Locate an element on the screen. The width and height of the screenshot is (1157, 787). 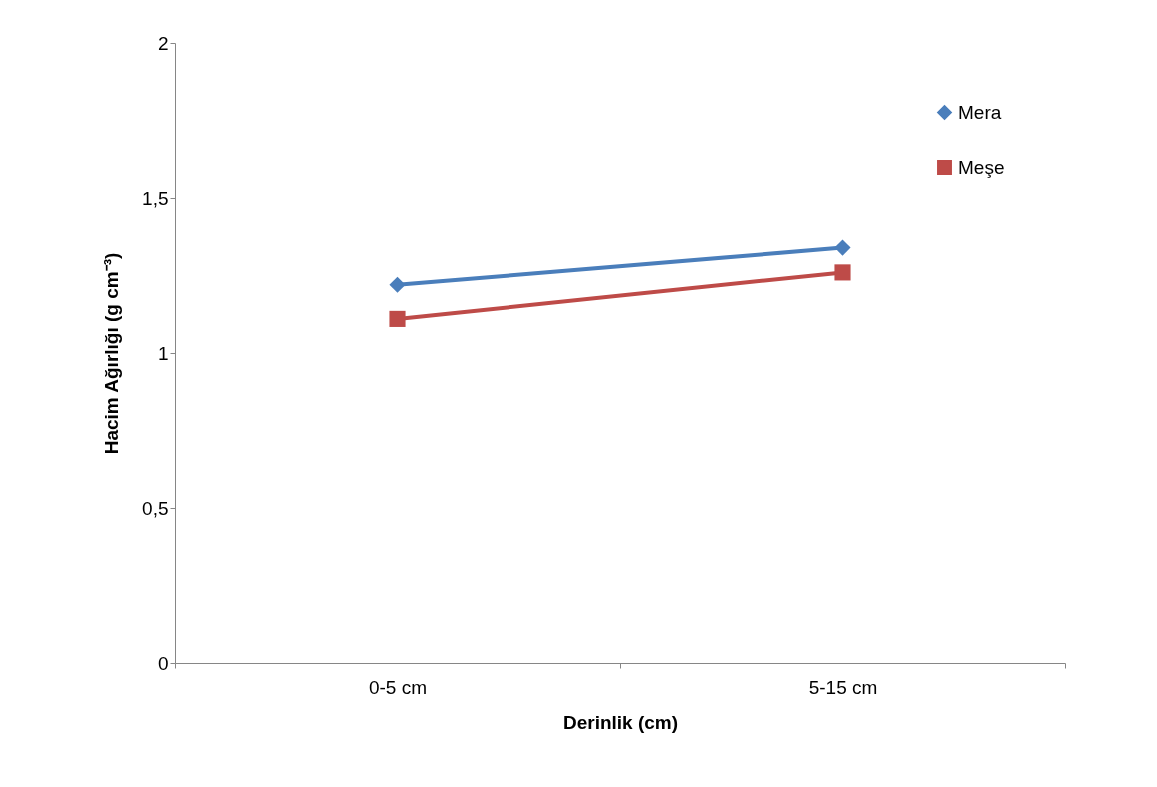
y-tick-label: 2 is located at coordinates (163, 43).